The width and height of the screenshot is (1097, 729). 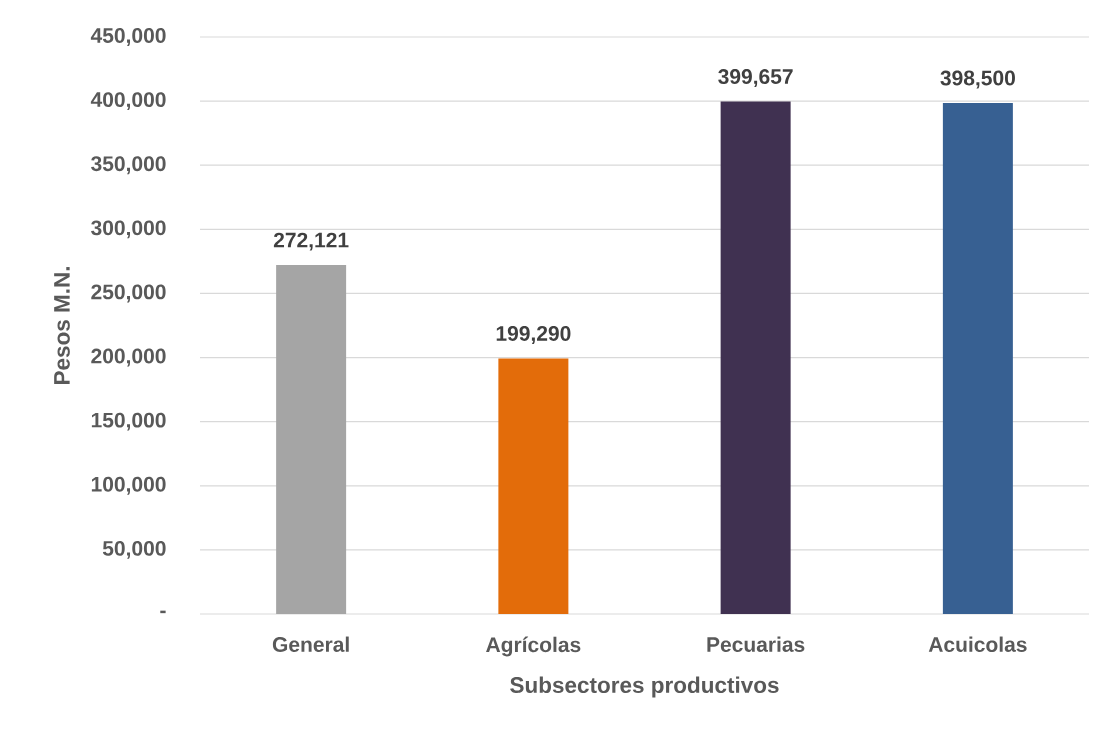 What do you see at coordinates (128, 293) in the screenshot?
I see `y-tick-label: 250,000` at bounding box center [128, 293].